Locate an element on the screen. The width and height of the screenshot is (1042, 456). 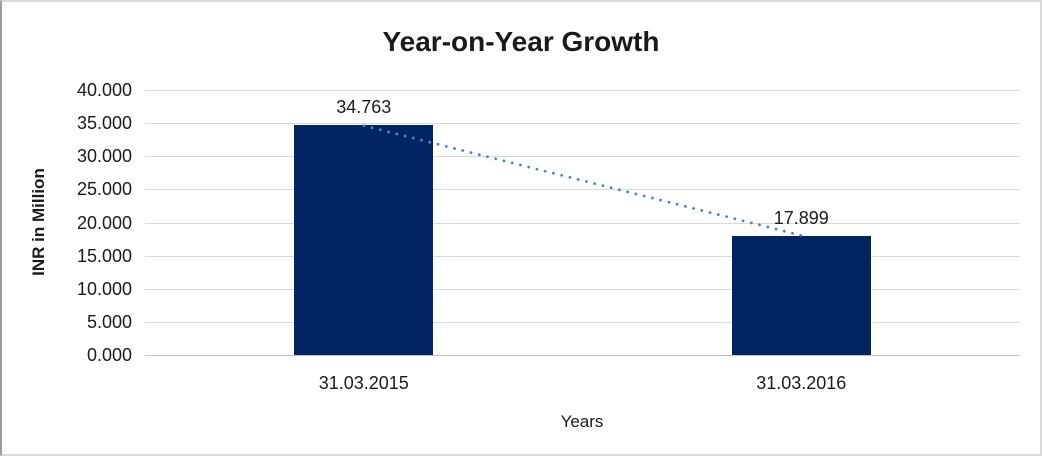
x-axis-line is located at coordinates (582, 355).